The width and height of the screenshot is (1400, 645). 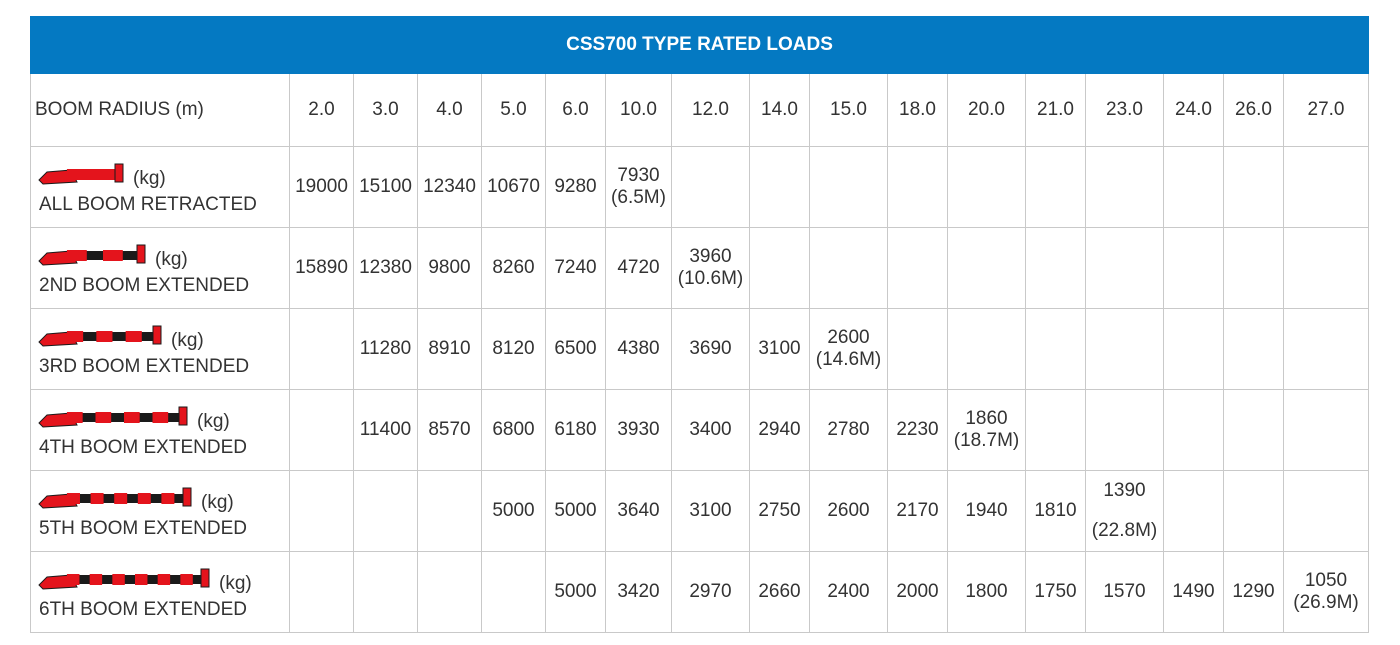 I want to click on load-value: 1570, so click(x=1124, y=591).